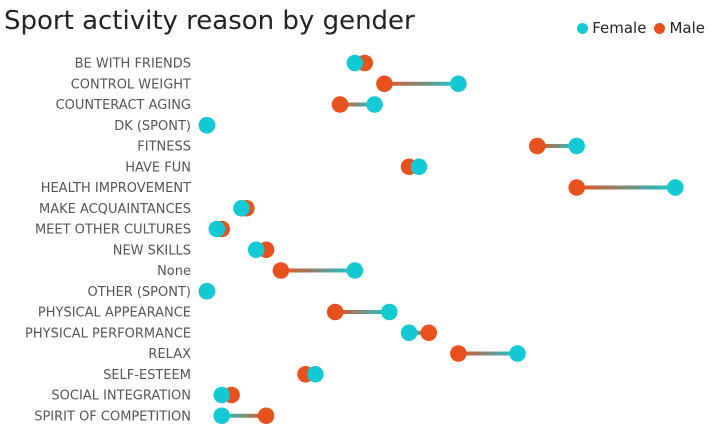  Describe the element at coordinates (213, 374) in the screenshot. I see `category-row: SELF-ESTEEM` at that location.